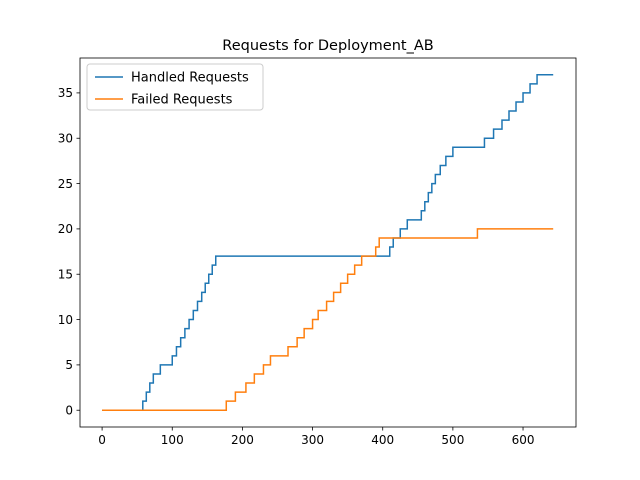  I want to click on y-tick-label: 25, so click(65, 184).